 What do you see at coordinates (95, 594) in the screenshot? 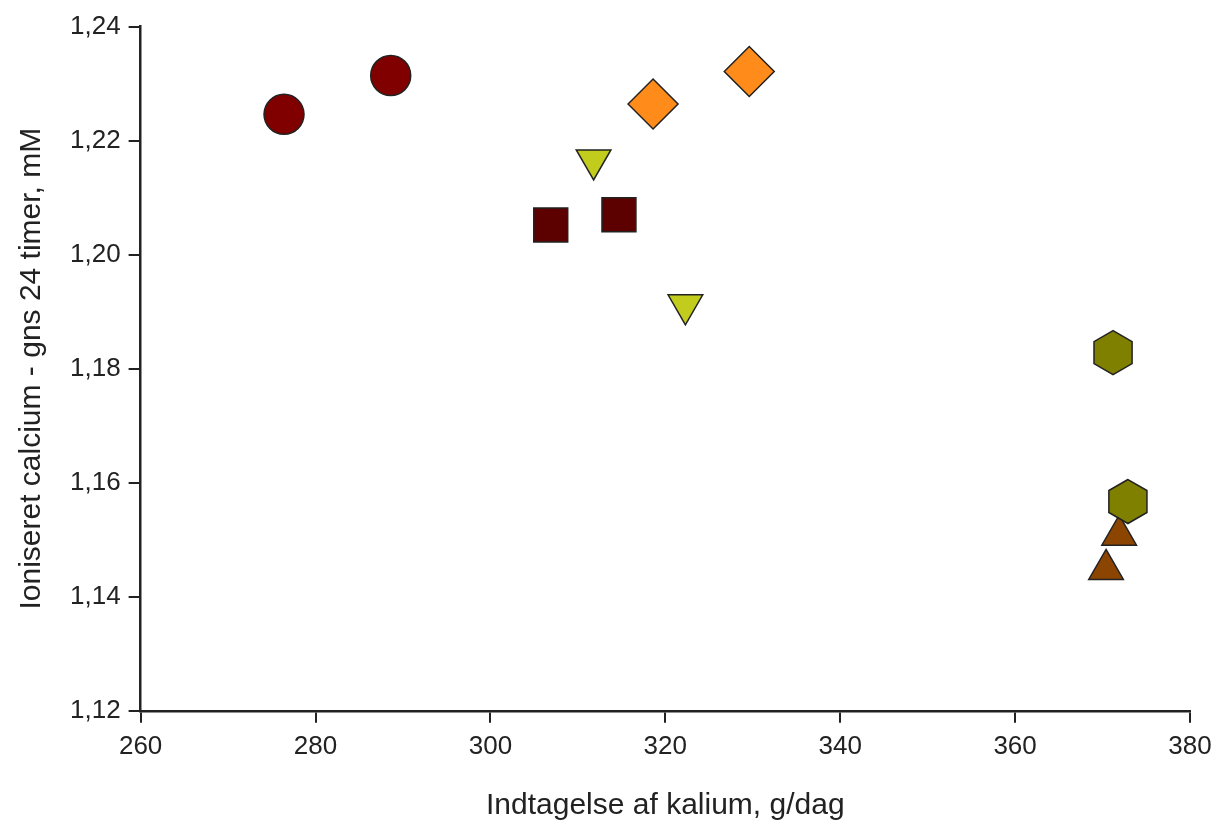
I see `y-tick-label: 1,14` at bounding box center [95, 594].